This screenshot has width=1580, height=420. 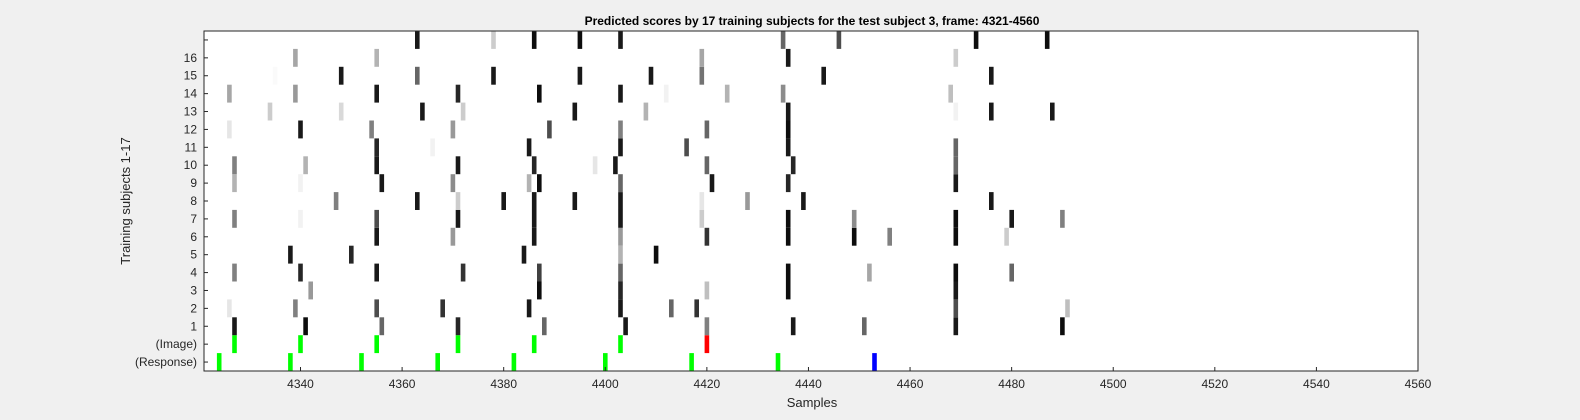 I want to click on y-tick-label: 16, so click(x=191, y=58).